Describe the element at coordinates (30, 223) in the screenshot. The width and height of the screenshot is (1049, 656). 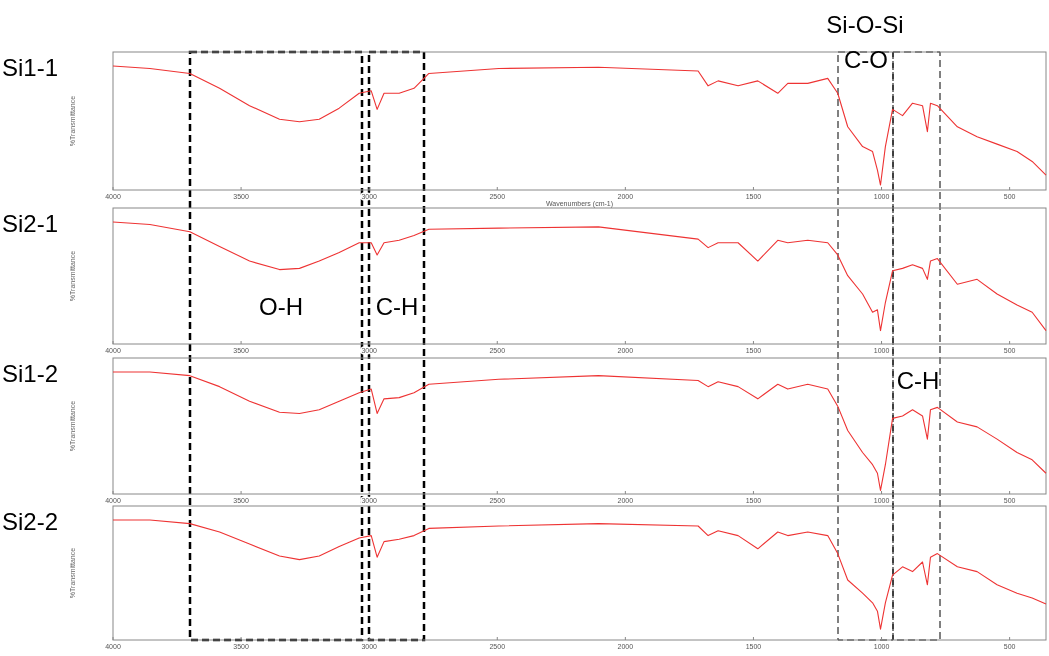
I see `chart-title: Si2-1` at that location.